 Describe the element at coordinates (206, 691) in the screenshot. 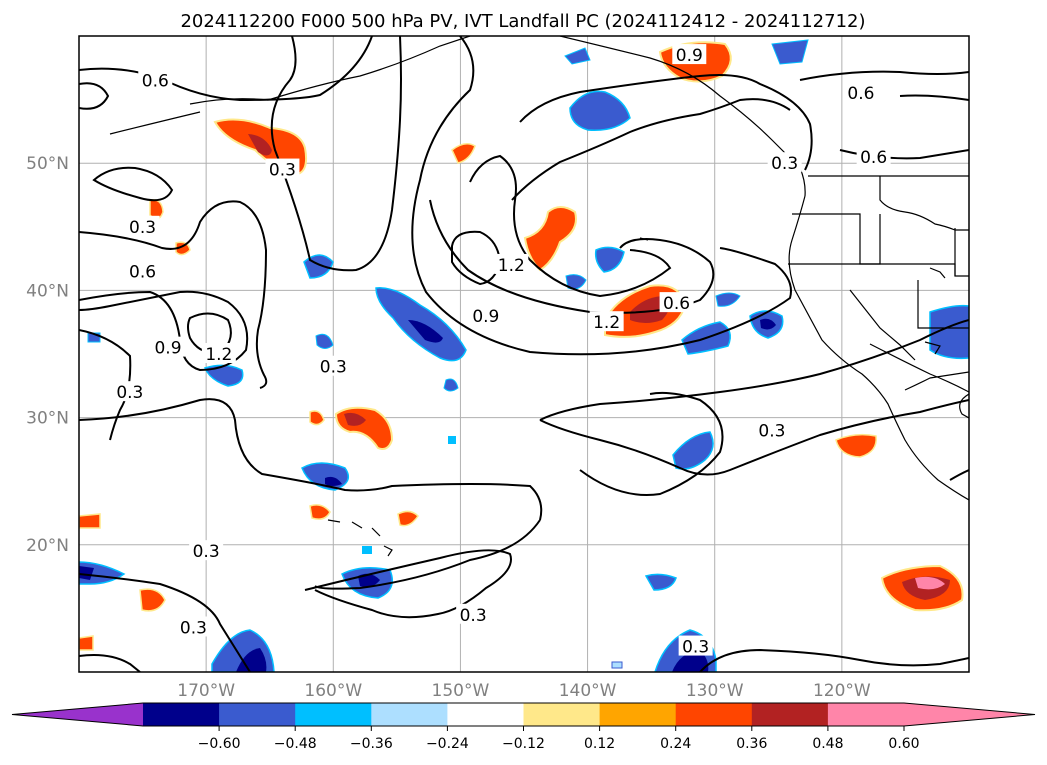

I see `lon-tick-label: 170°W` at that location.